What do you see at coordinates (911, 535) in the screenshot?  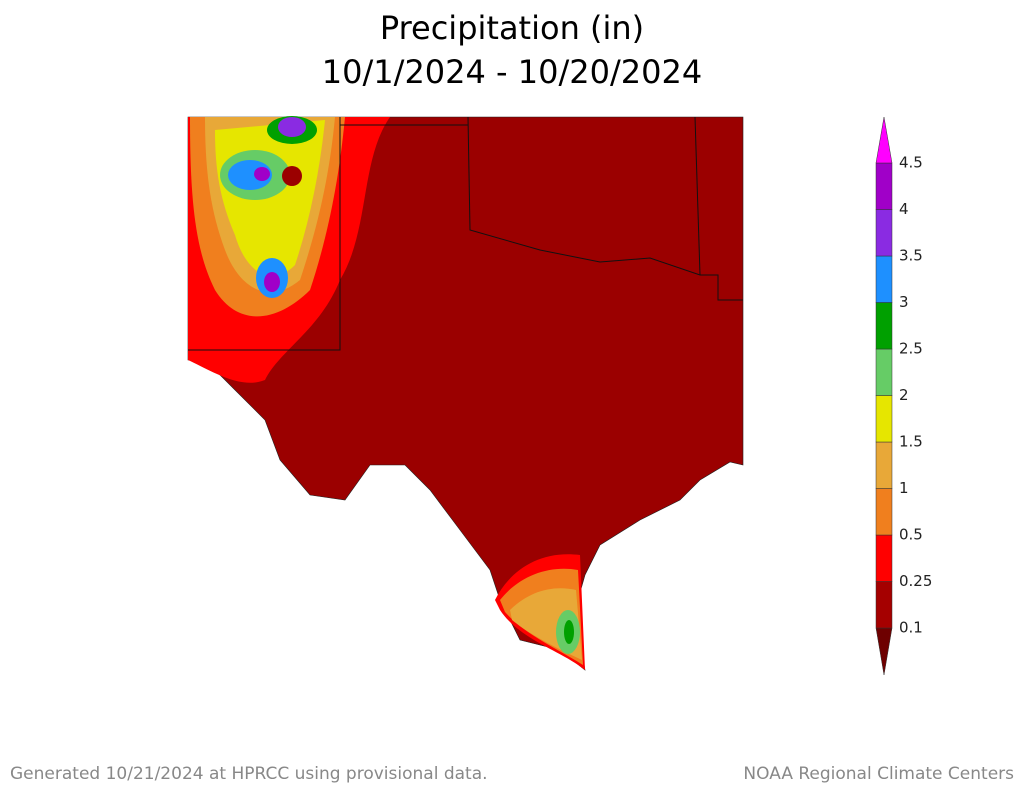 I see `legend-label: 0.5` at bounding box center [911, 535].